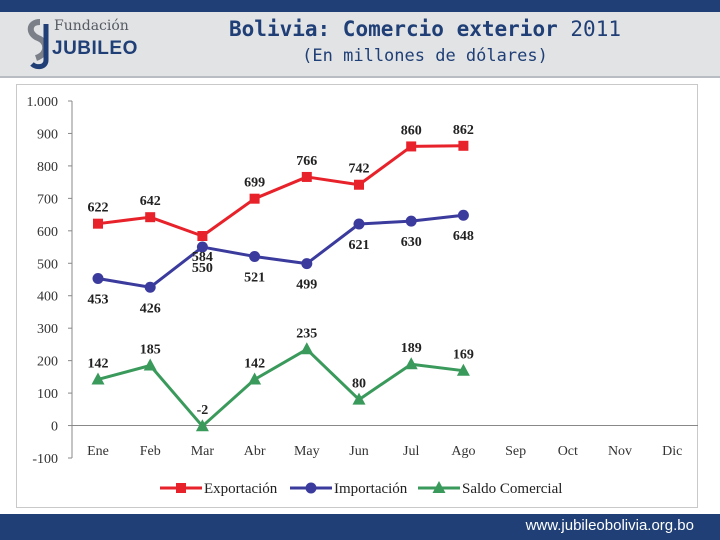 The height and width of the screenshot is (540, 720). What do you see at coordinates (595, 29) in the screenshot?
I see `title-year: 2011` at bounding box center [595, 29].